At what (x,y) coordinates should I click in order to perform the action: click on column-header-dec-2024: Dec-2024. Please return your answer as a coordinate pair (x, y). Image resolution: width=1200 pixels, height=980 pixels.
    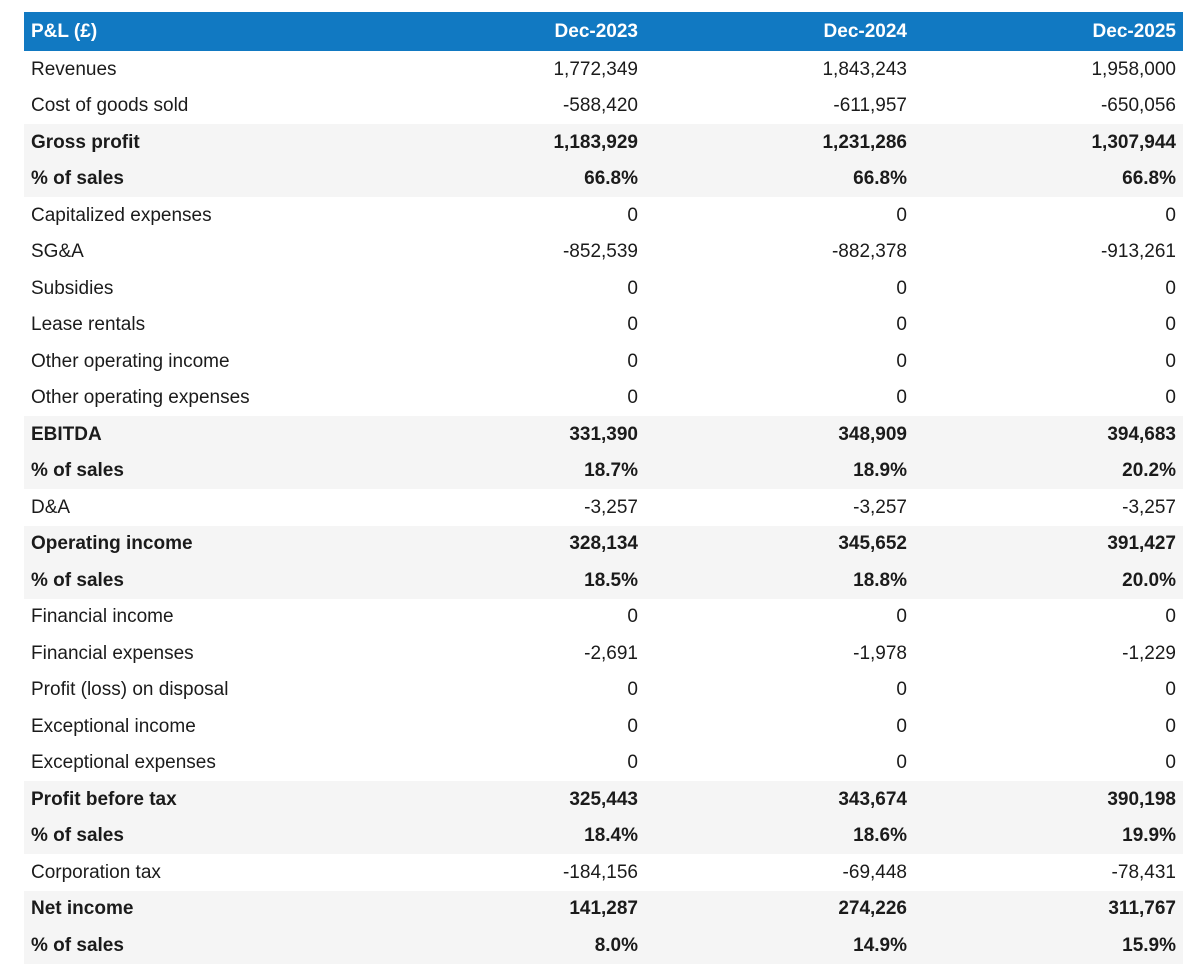
    Looking at the image, I should click on (779, 31).